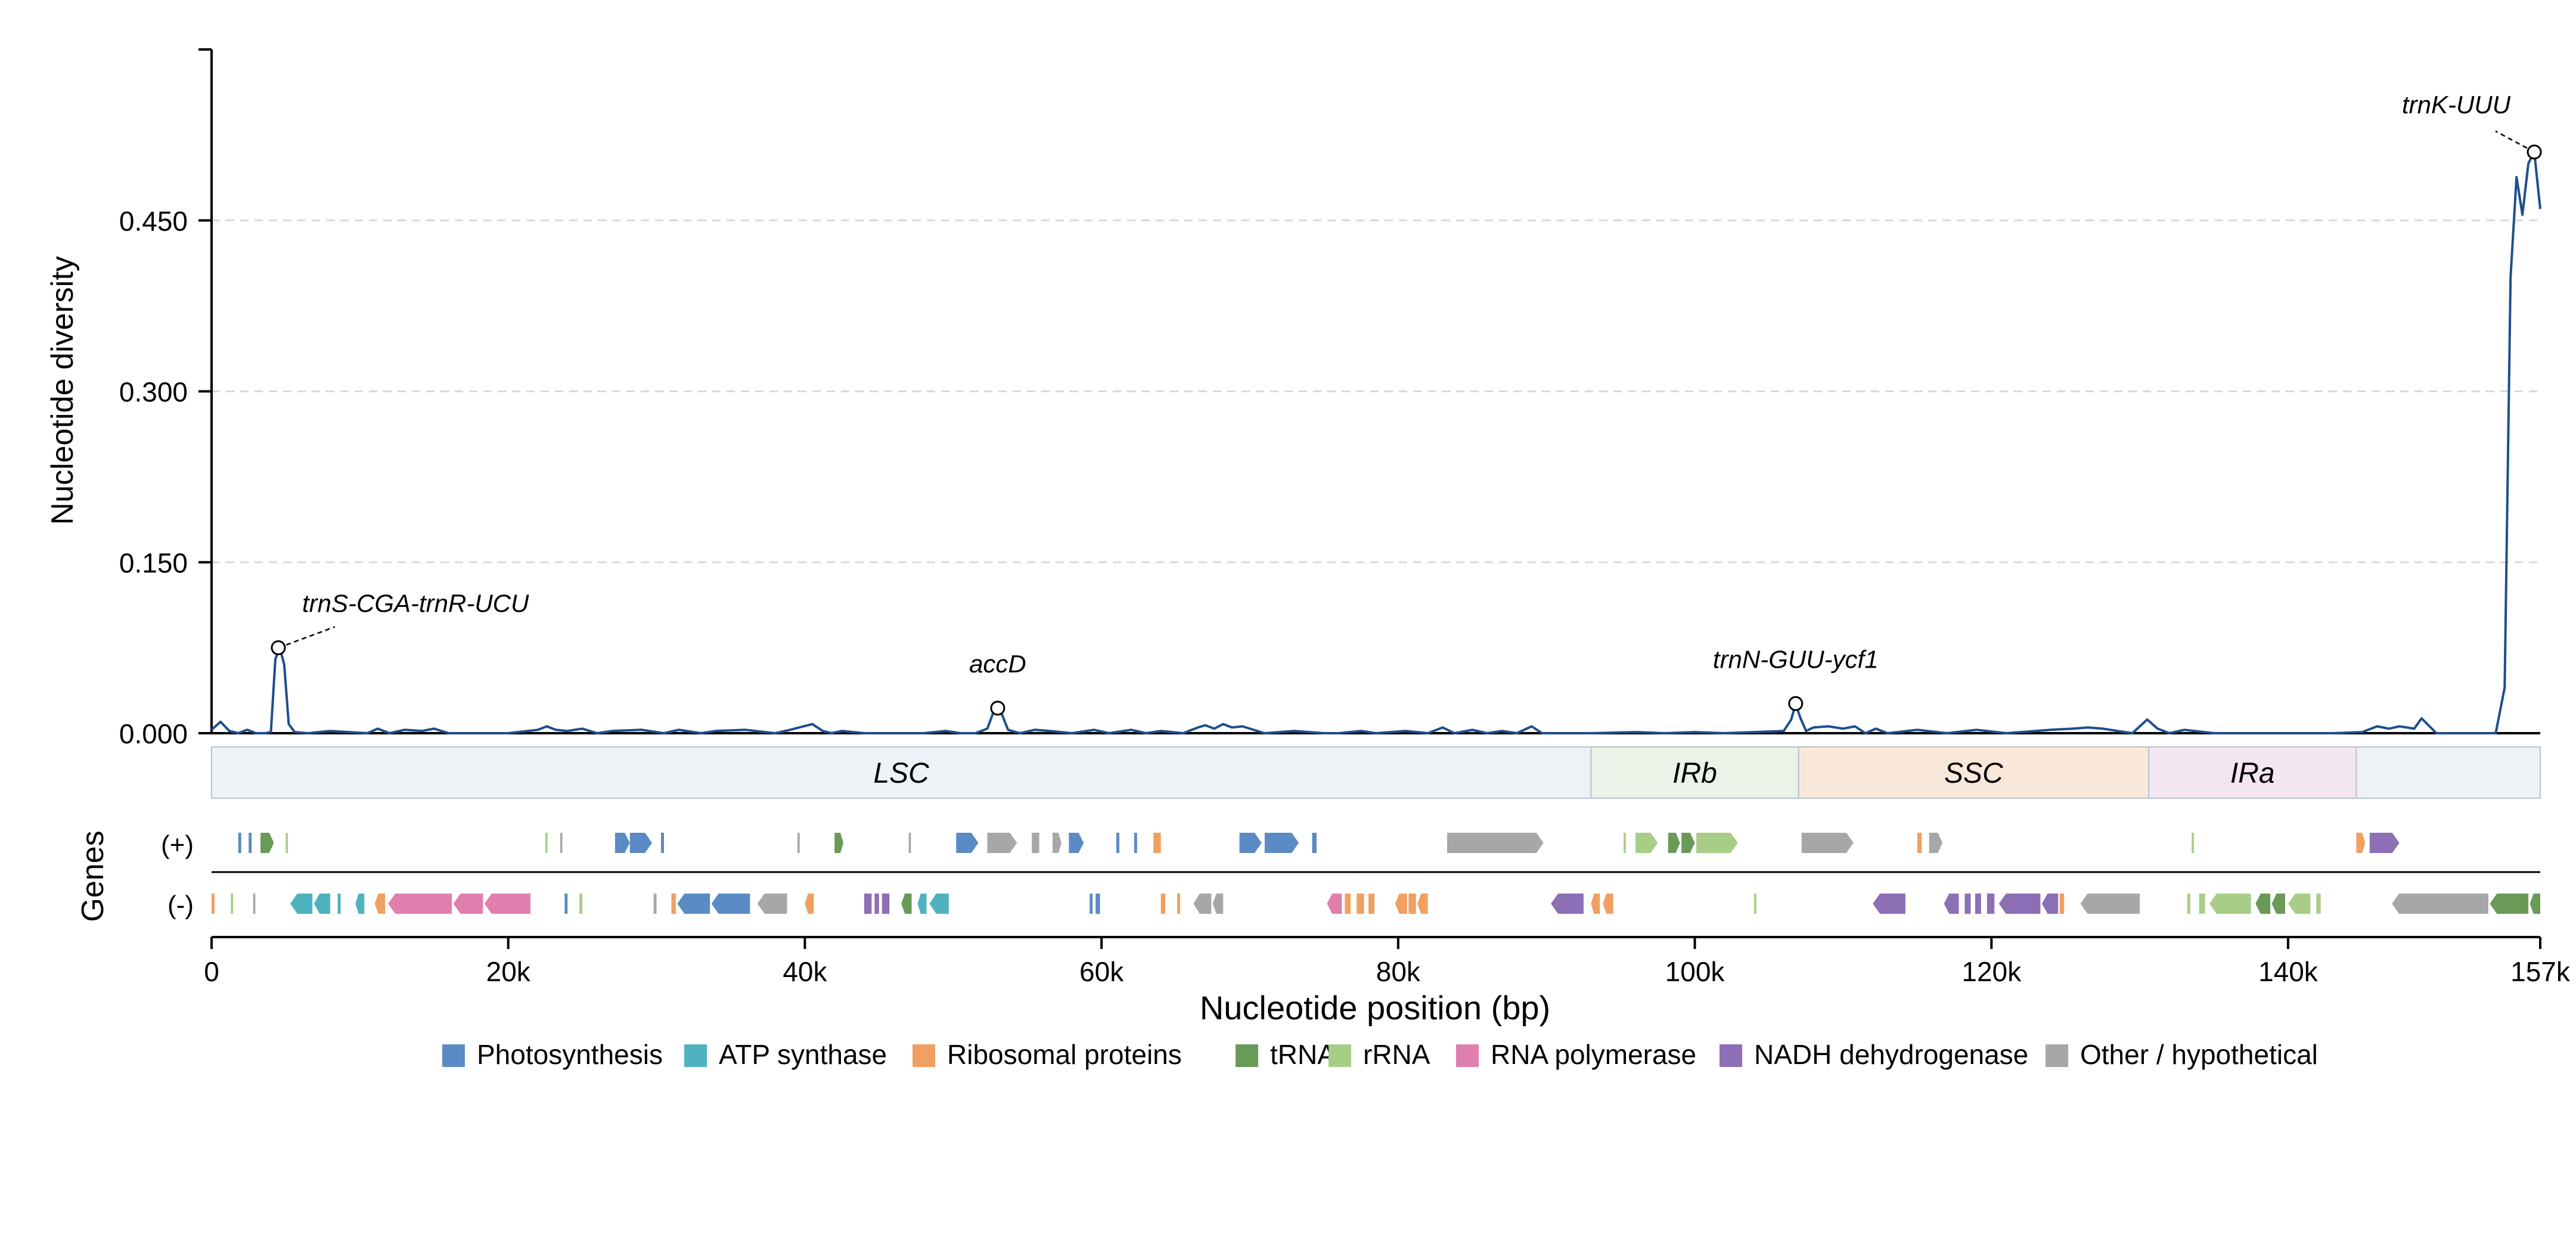  Describe the element at coordinates (1303, 1054) in the screenshot. I see `legend-label: tRNA` at that location.